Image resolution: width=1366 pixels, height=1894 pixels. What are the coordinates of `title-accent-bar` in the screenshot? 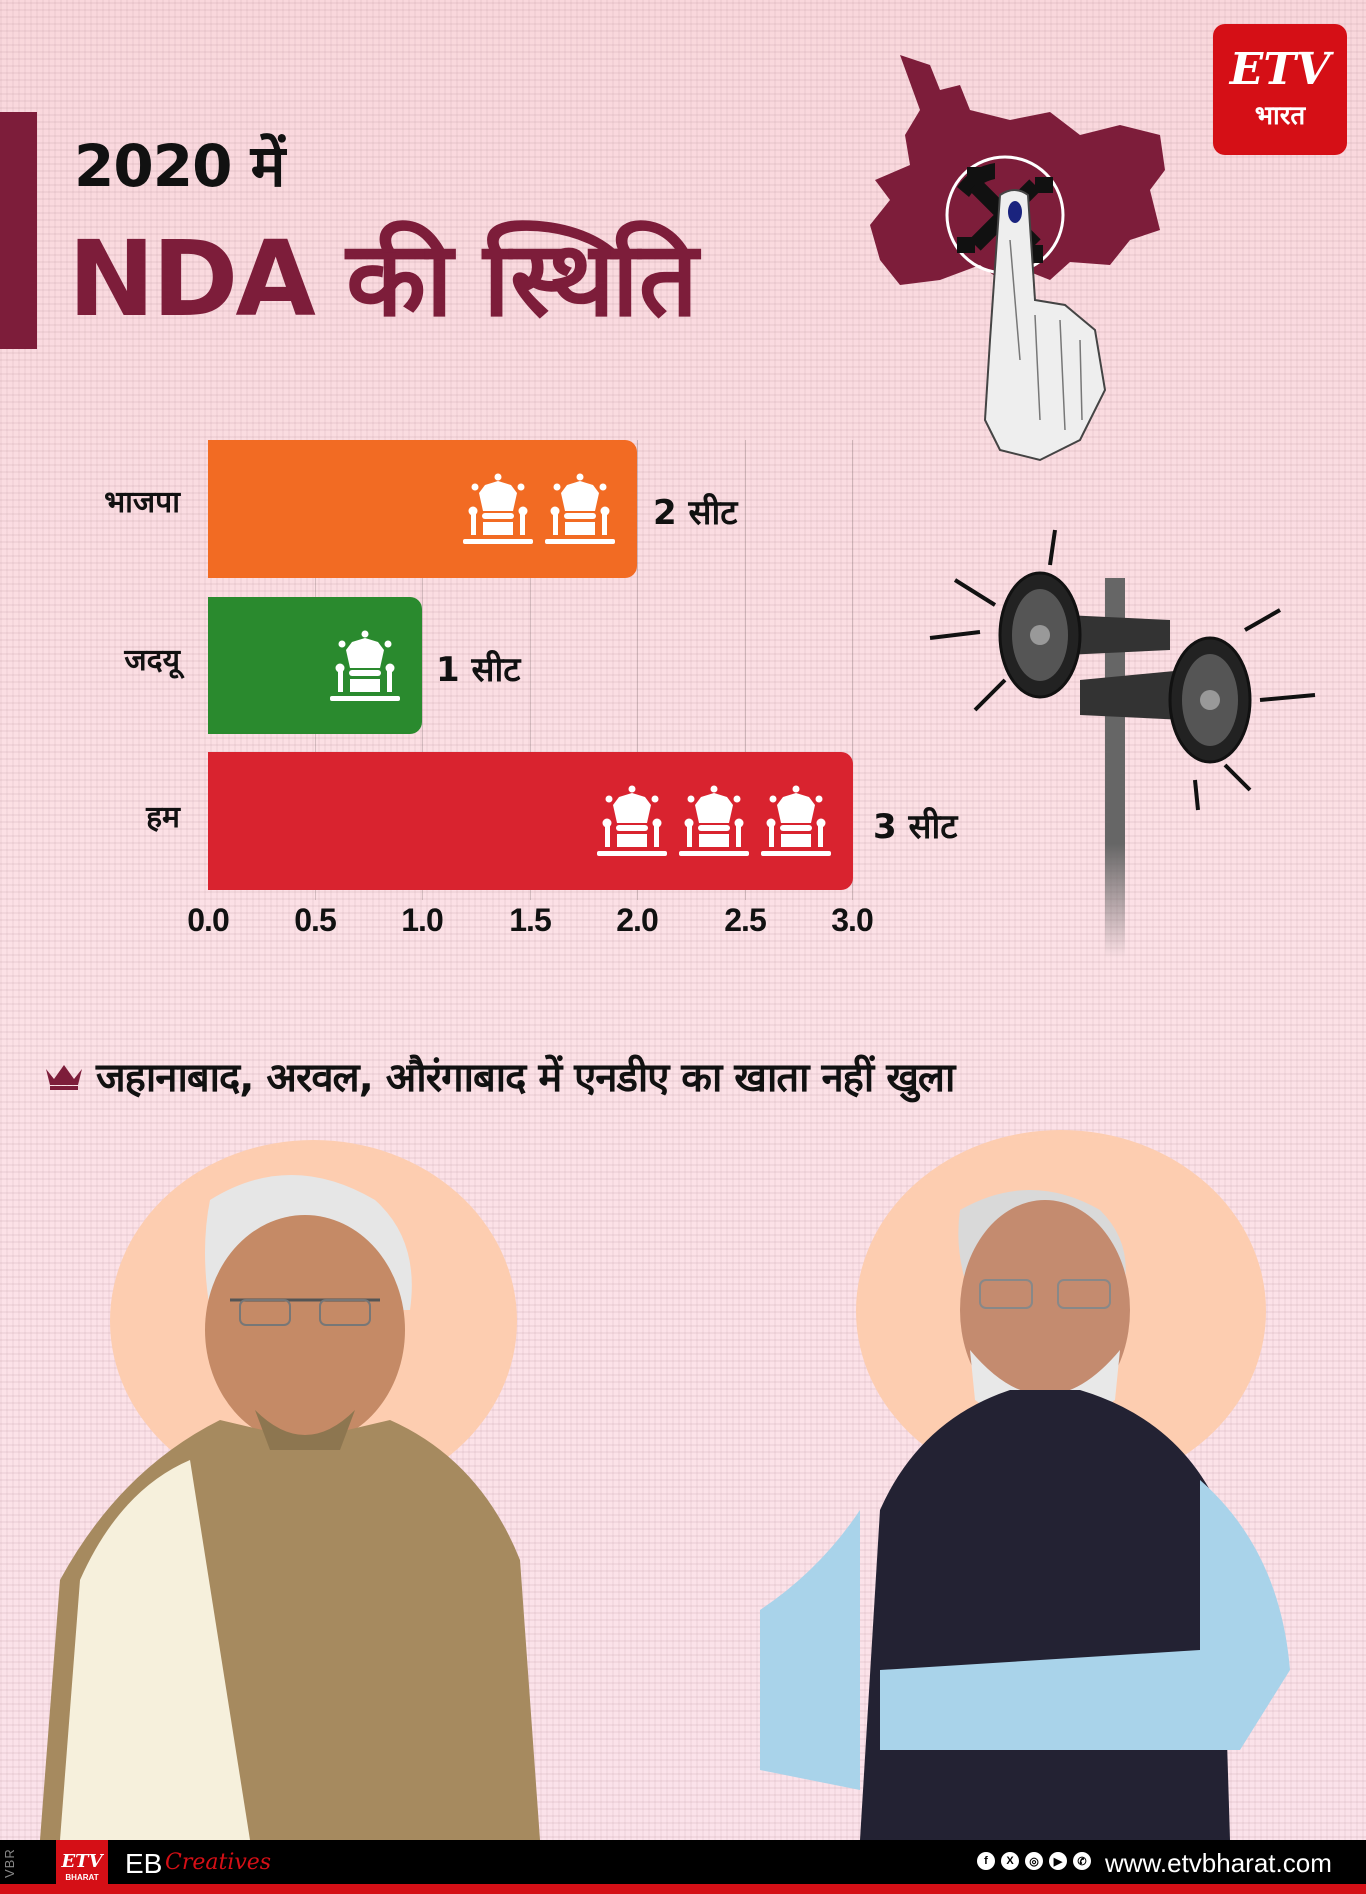 It's located at (18, 230).